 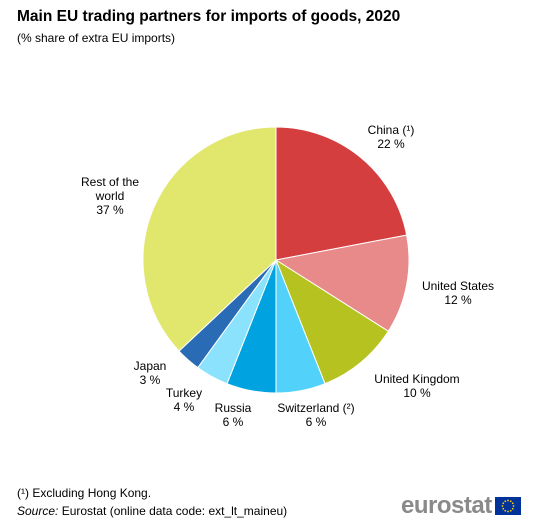 I want to click on slice-label: Turkey 4 %, so click(x=184, y=400).